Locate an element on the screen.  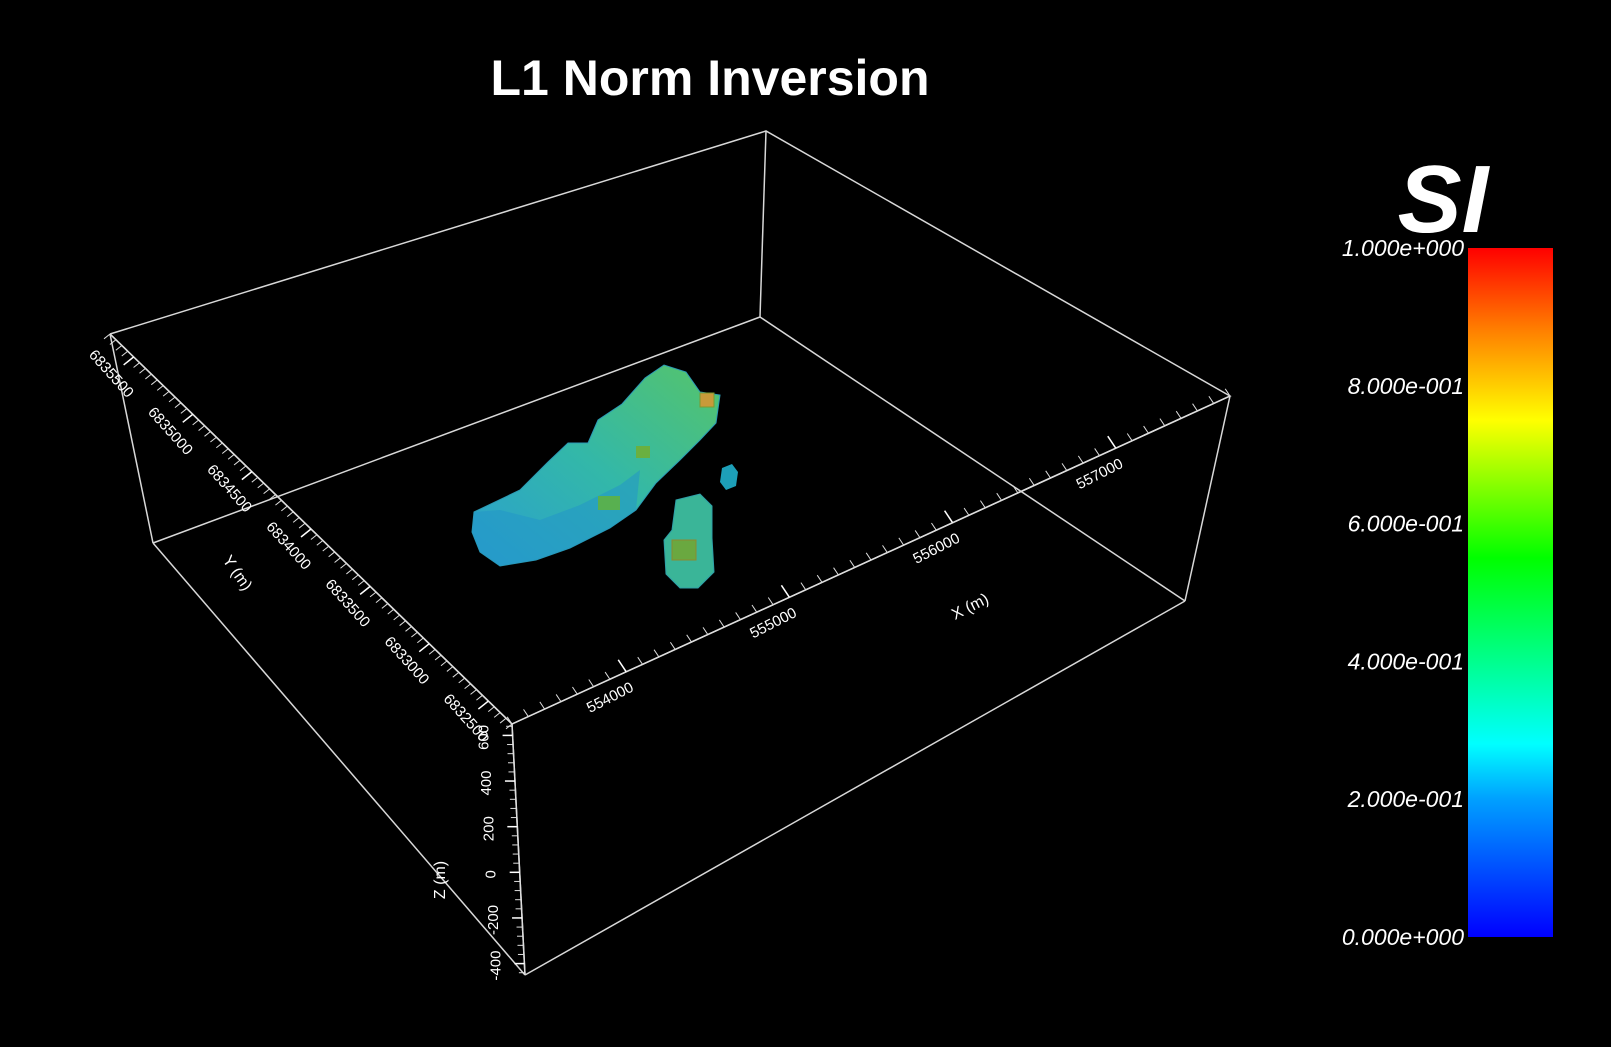
small-anomaly is located at coordinates (729, 477).